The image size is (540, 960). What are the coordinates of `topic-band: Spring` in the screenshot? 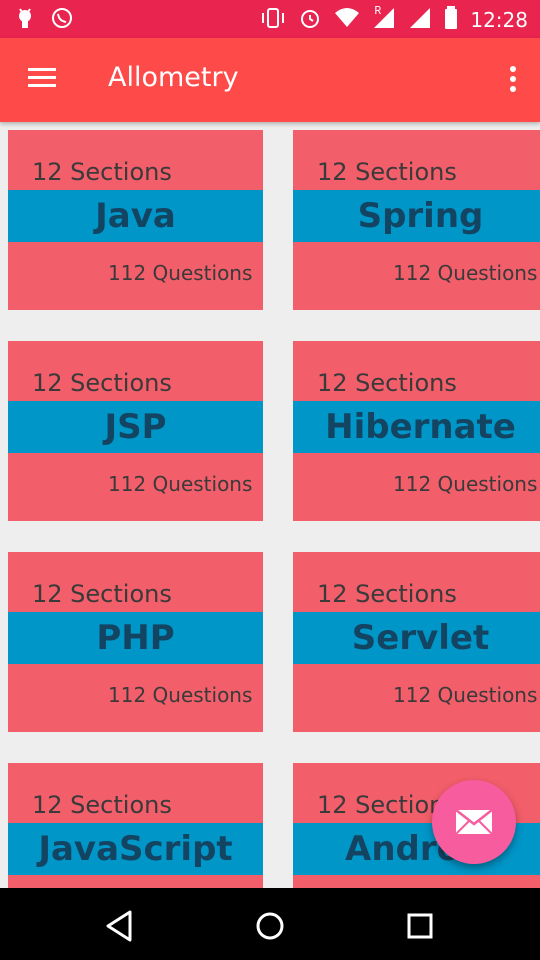 It's located at (416, 216).